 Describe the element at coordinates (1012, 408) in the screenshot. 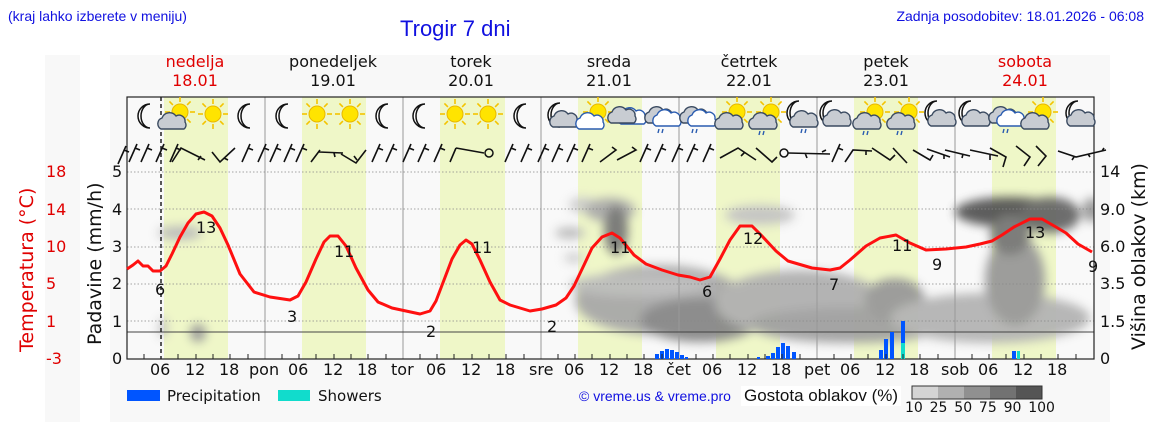

I see `density-tick: 90` at that location.